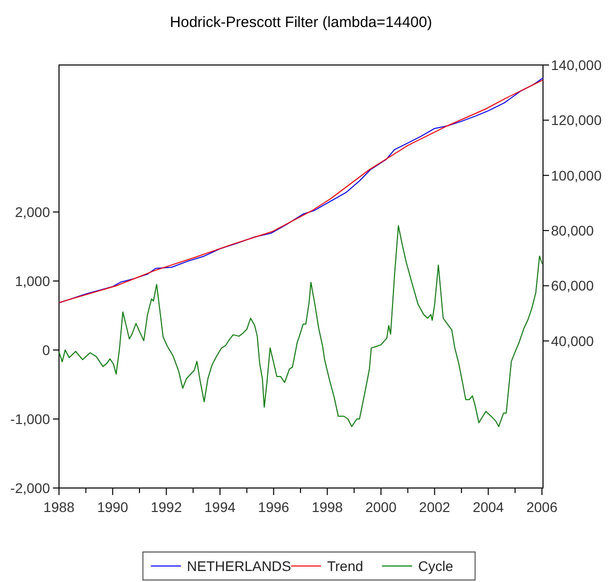 The image size is (610, 582). I want to click on x-tick-label: 1988, so click(59, 507).